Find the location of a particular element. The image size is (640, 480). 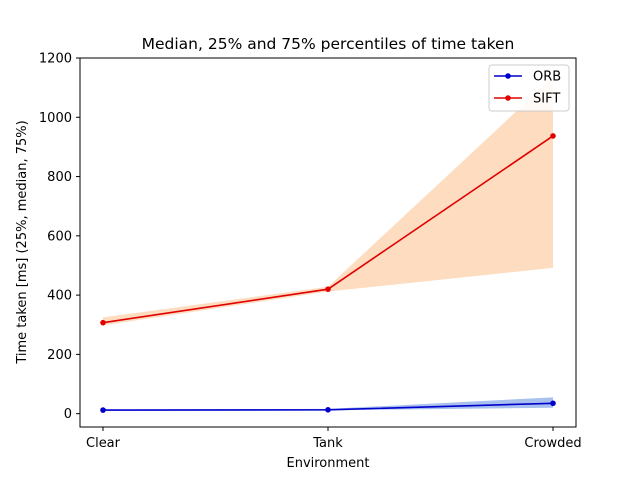

orb-point-crowded is located at coordinates (553, 403).